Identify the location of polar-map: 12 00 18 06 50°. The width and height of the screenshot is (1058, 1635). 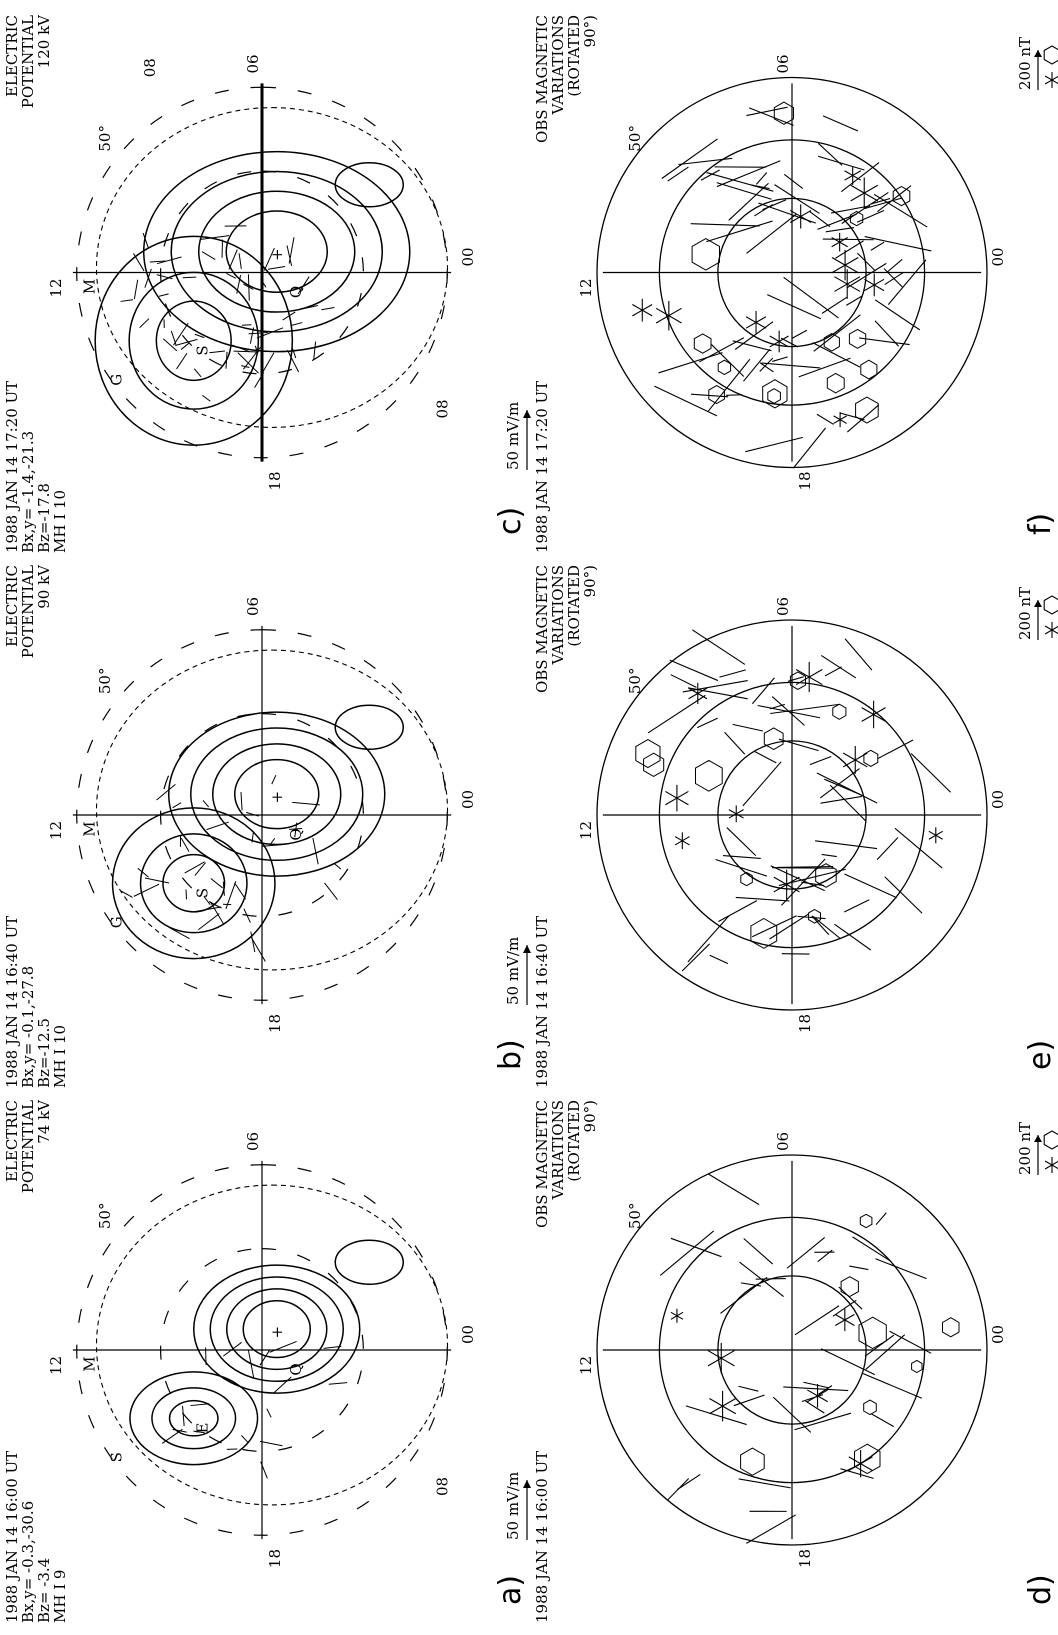
(792, 815).